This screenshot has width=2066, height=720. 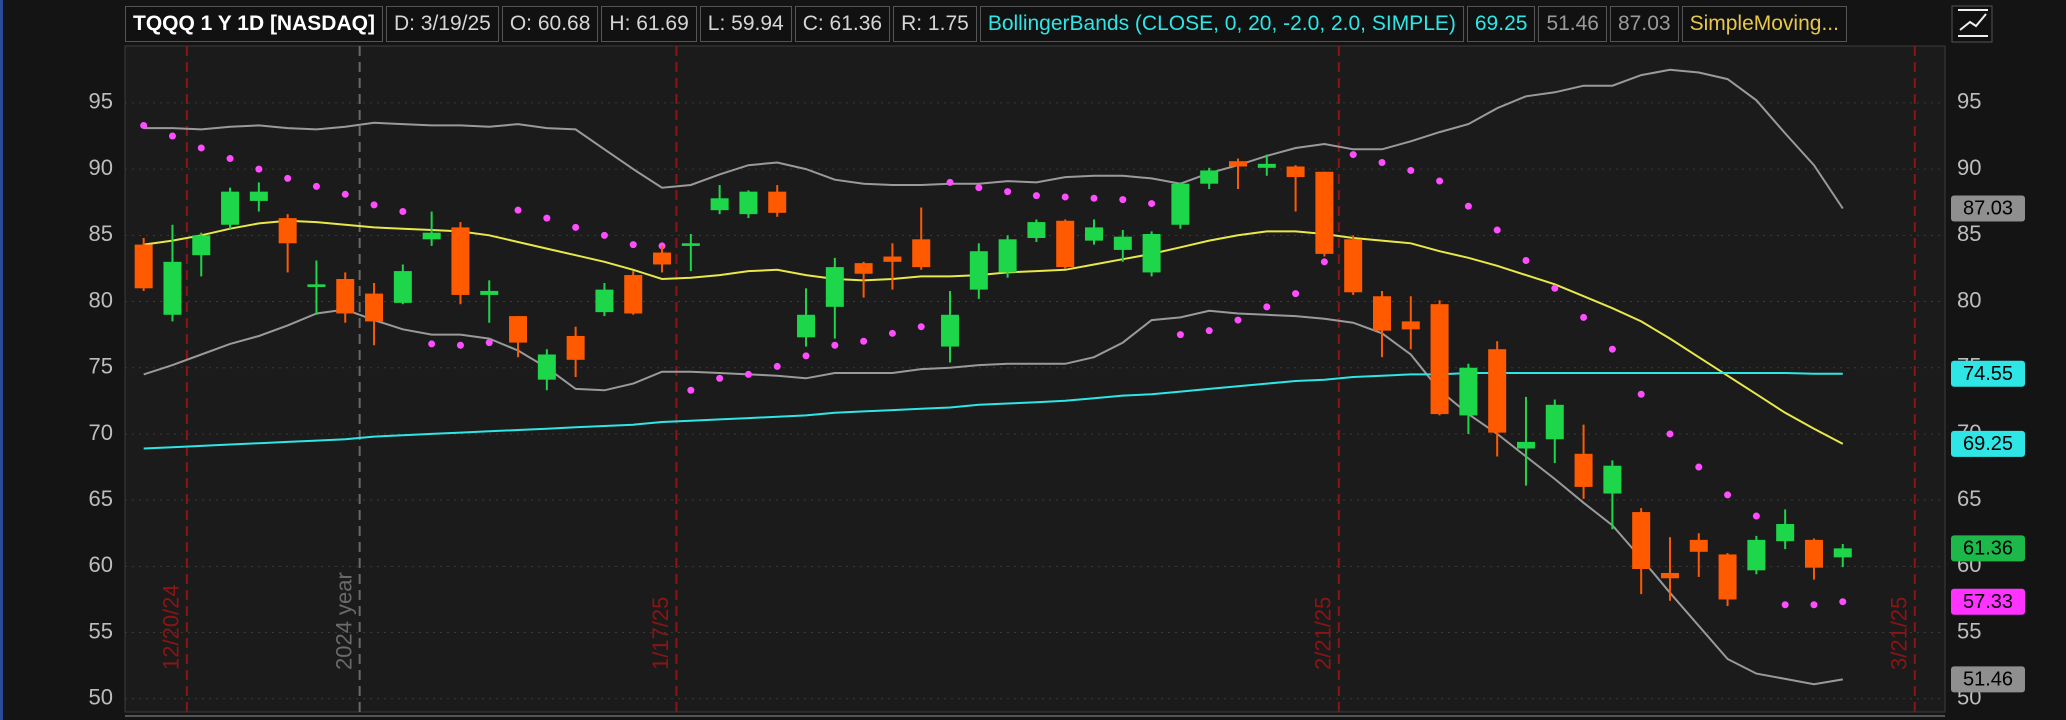 I want to click on price-tag-label: 87.03, so click(x=1988, y=209).